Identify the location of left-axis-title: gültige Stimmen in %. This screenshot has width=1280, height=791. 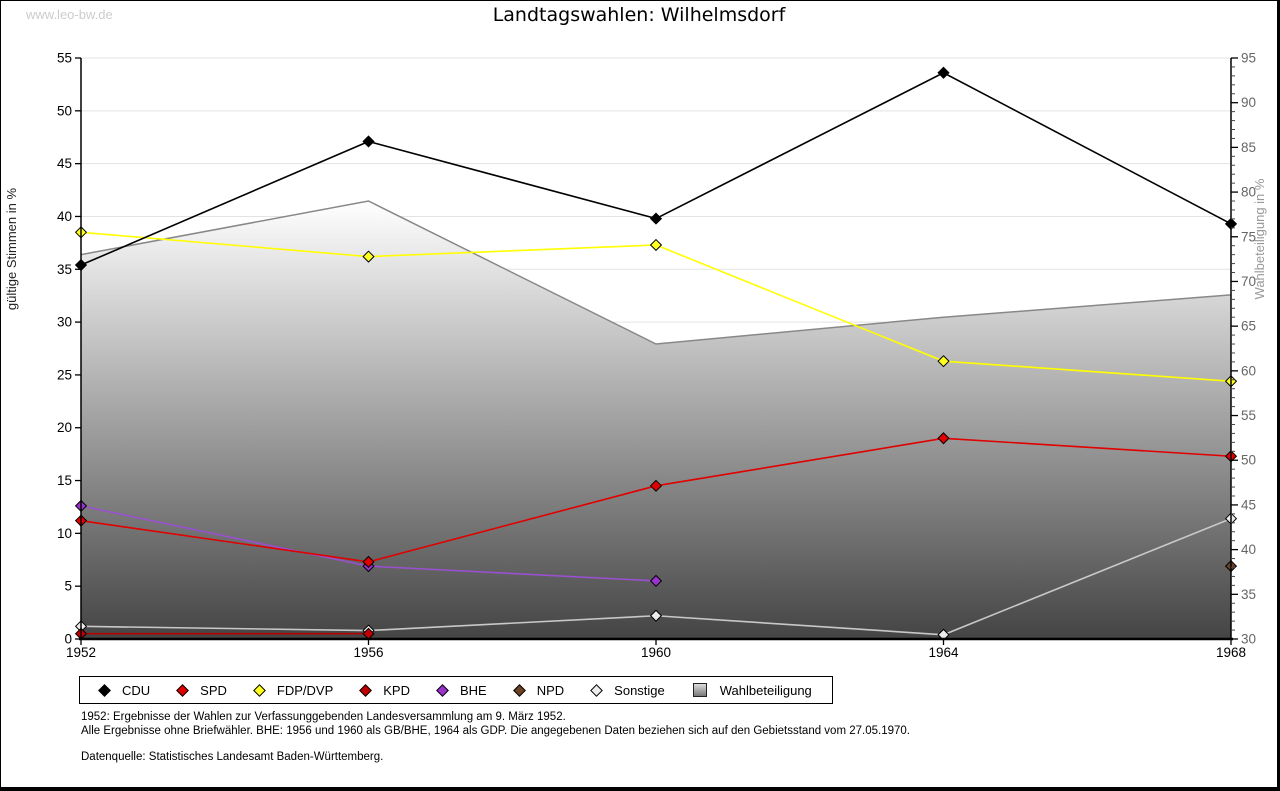
(11, 249).